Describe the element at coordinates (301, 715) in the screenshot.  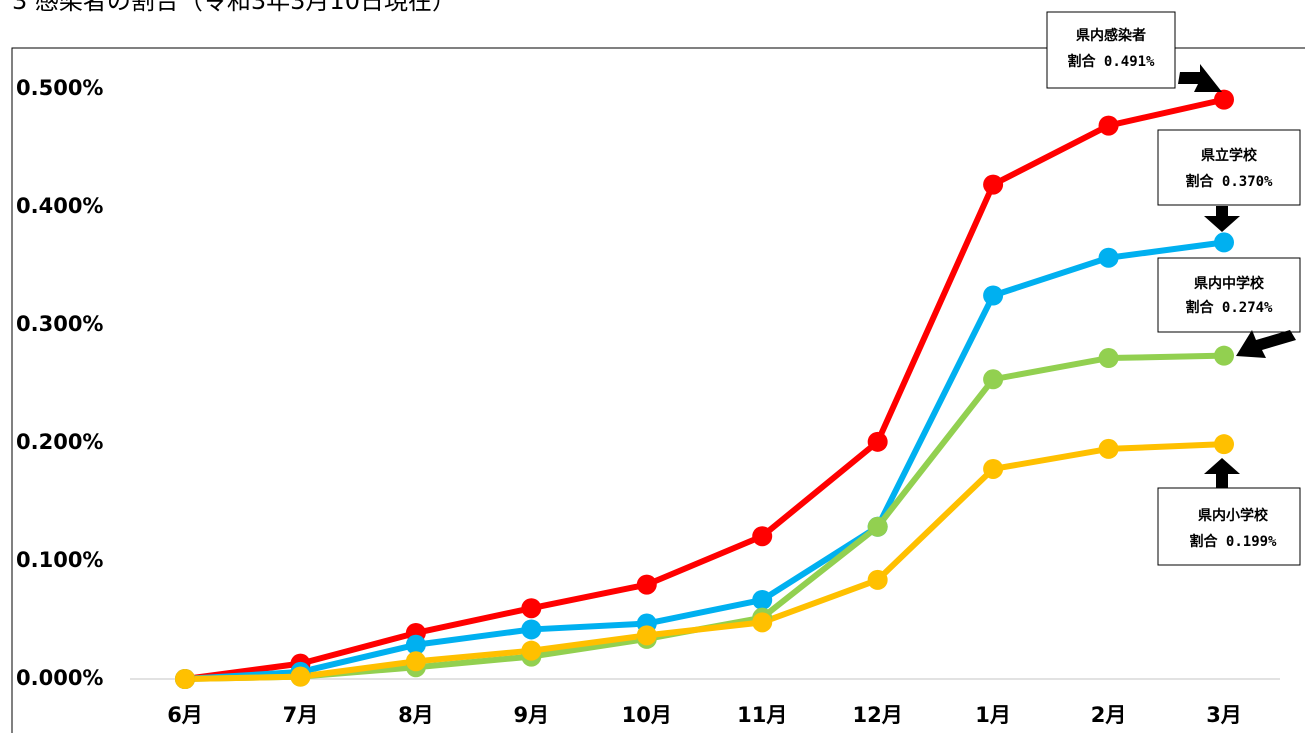
I see `x-tick-label: 7月` at that location.